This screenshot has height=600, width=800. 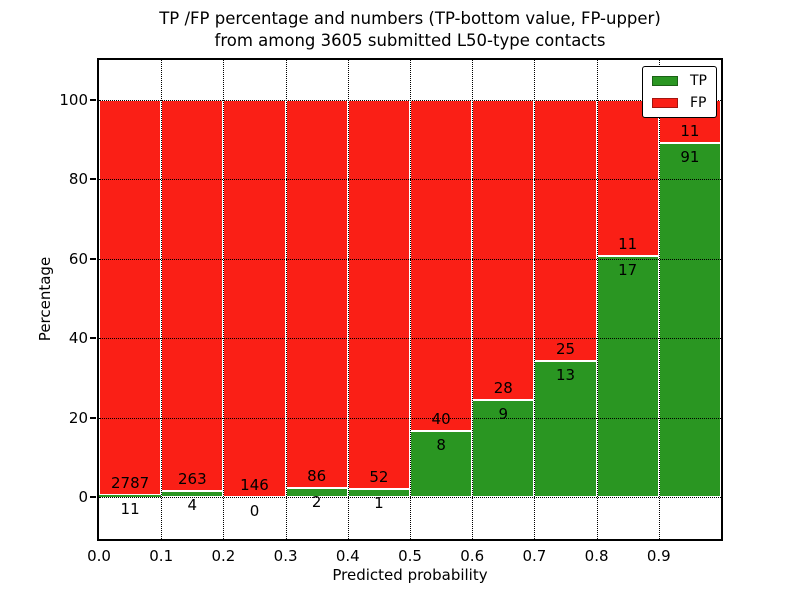 What do you see at coordinates (690, 156) in the screenshot?
I see `tp-count-label: 91` at bounding box center [690, 156].